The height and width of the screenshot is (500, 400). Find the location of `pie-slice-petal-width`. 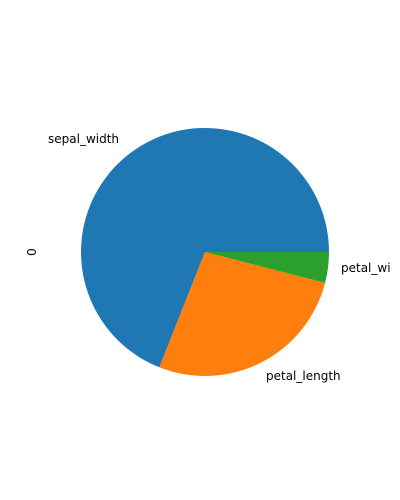

pie-slice-petal-width is located at coordinates (267, 267).